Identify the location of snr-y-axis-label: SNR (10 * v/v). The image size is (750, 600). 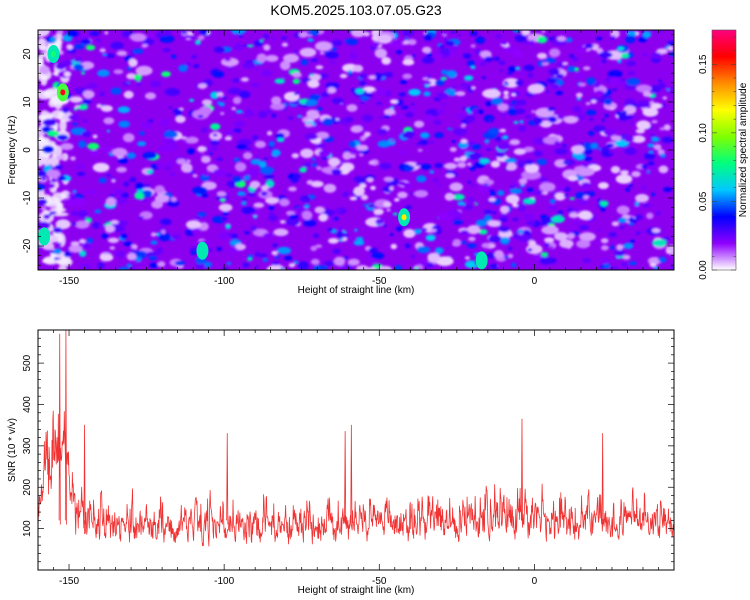
(12, 450).